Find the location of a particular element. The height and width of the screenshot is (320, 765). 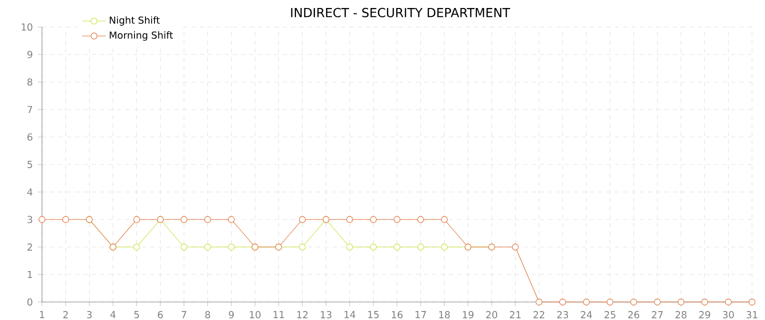

x-tick-label: 1 is located at coordinates (42, 314).